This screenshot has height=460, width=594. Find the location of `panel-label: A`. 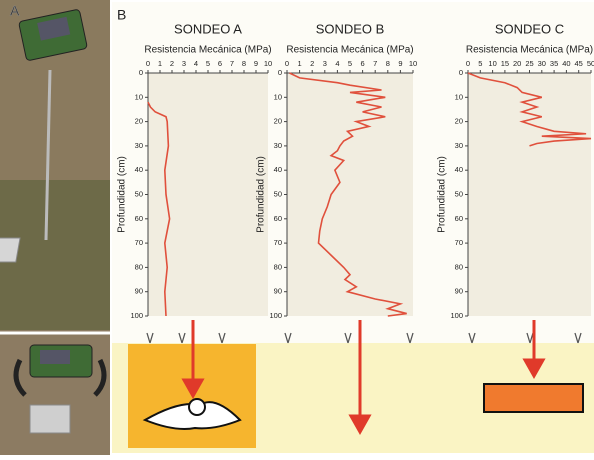

panel-label: A is located at coordinates (15, 11).